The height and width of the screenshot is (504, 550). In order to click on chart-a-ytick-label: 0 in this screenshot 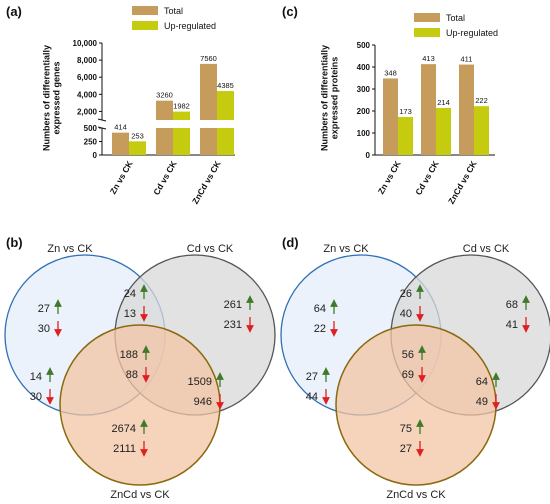, I will do `click(95, 155)`.